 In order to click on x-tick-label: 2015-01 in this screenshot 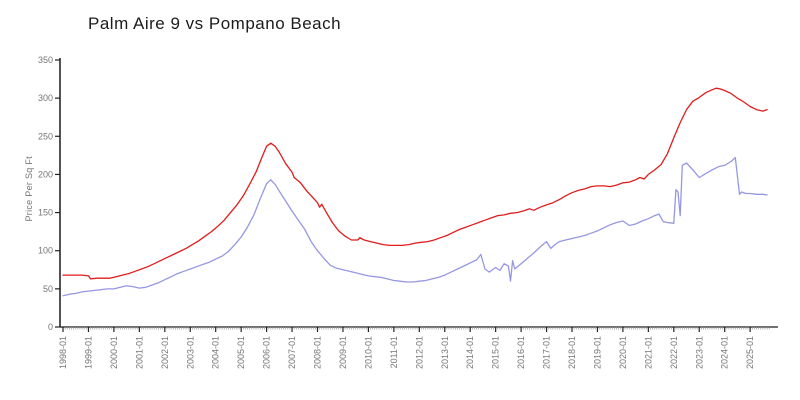, I will do `click(496, 352)`.